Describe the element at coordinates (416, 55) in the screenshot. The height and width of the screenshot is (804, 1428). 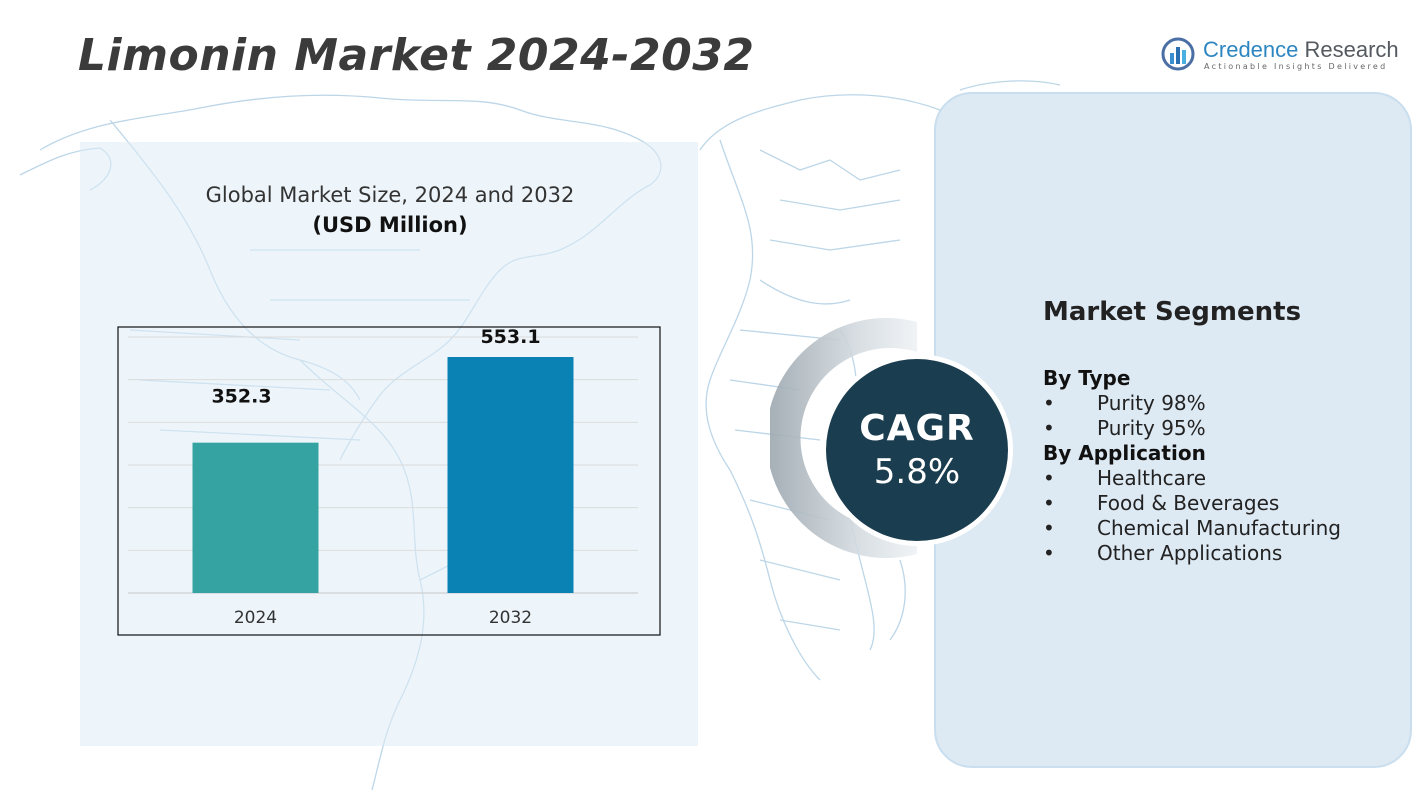
I see `page-title: Limonin Market 2024-2032` at that location.